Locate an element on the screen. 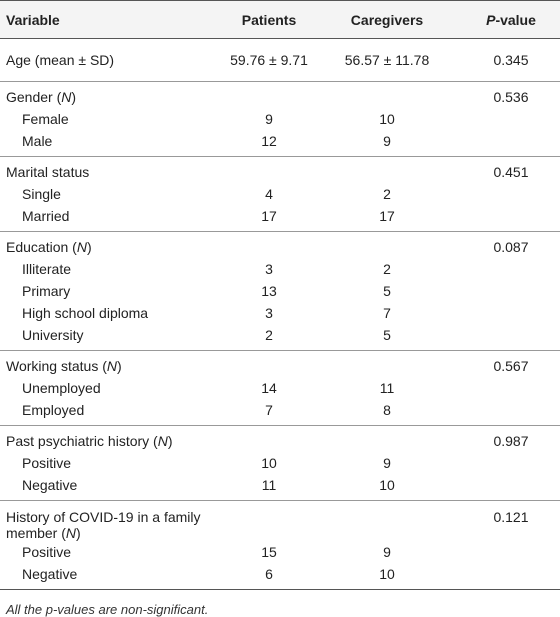 This screenshot has width=560, height=617. table-header: Variable Patients Caregivers P-value is located at coordinates (280, 19).